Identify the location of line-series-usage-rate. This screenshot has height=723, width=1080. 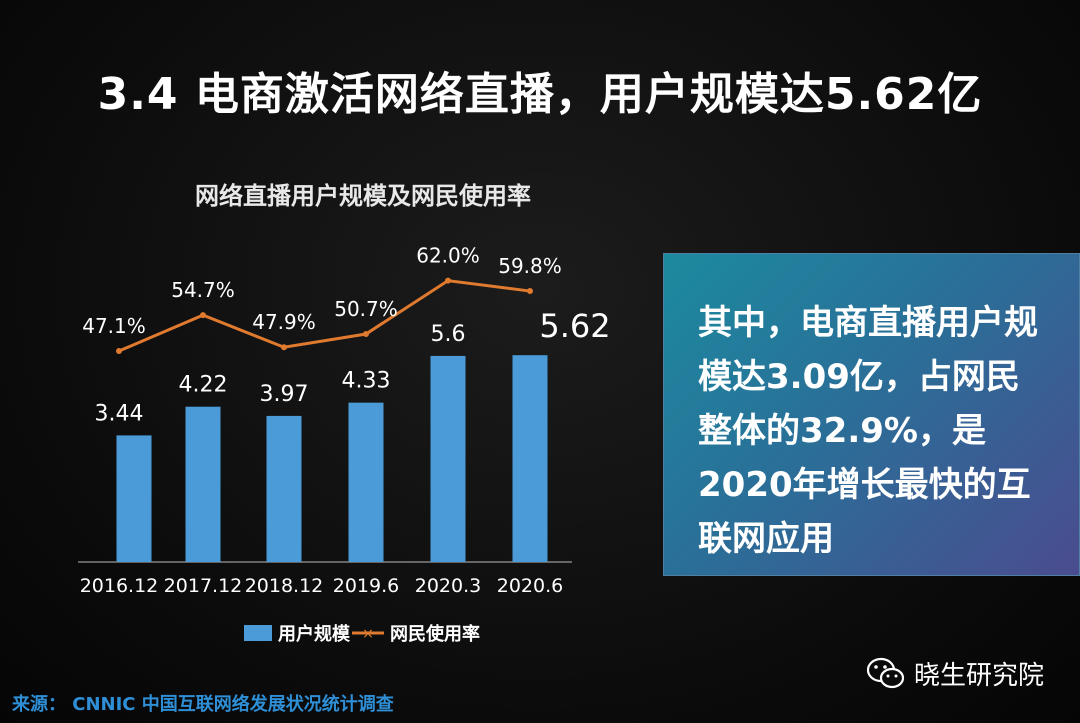
(324, 316).